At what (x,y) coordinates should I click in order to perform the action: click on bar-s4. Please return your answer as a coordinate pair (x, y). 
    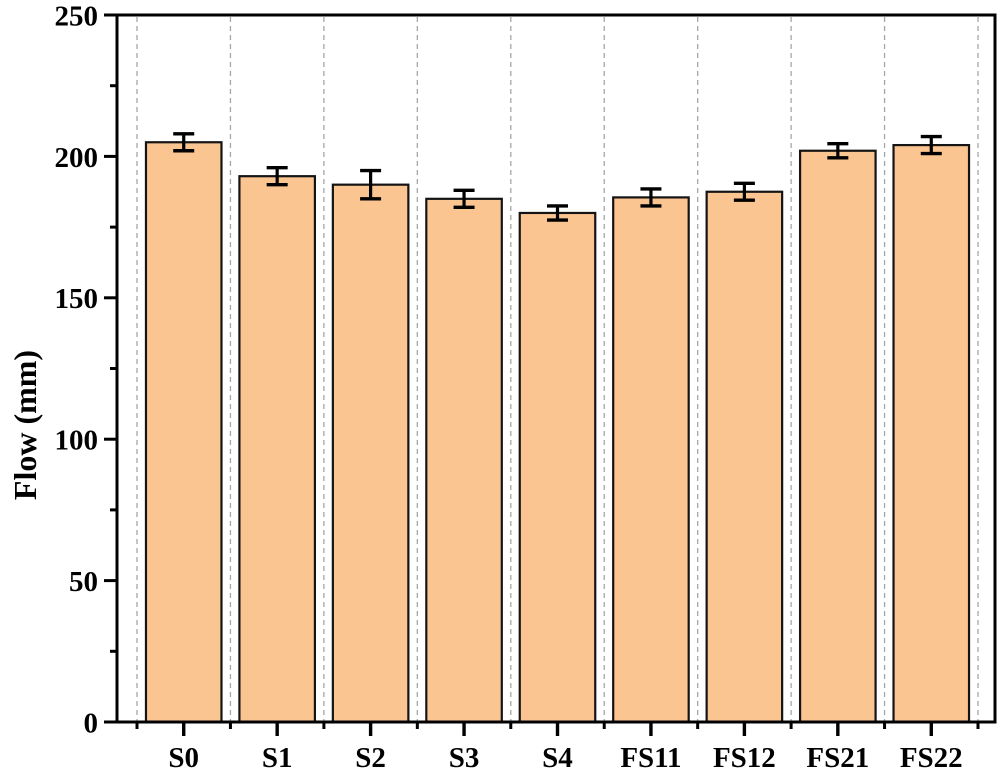
    Looking at the image, I should click on (557, 467).